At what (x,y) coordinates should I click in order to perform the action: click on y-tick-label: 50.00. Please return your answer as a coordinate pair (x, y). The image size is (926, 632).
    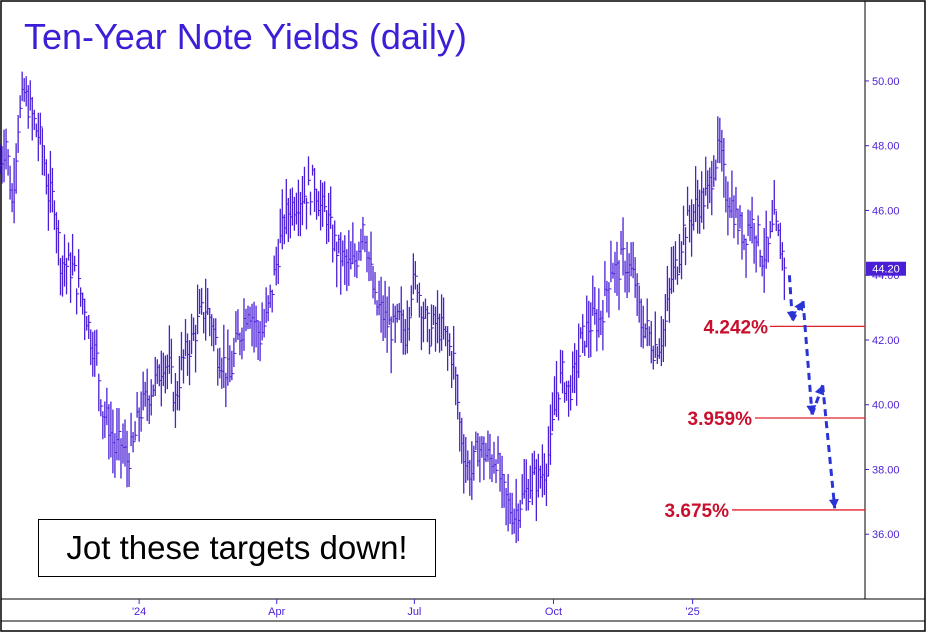
    Looking at the image, I should click on (886, 82).